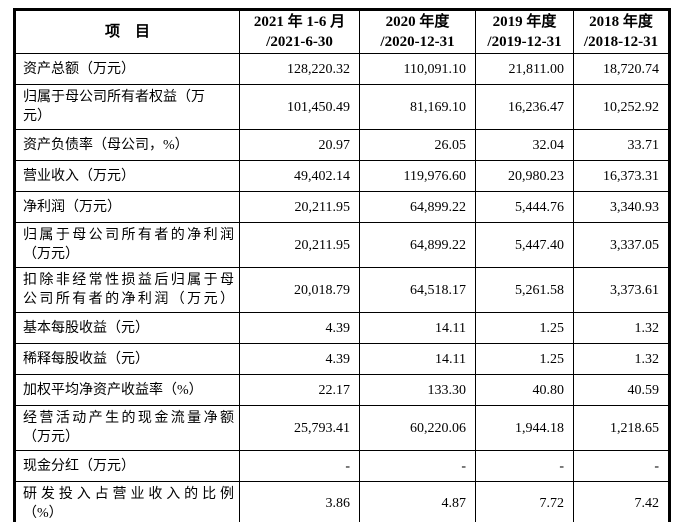  I want to click on cell-value: 26.05, so click(417, 145).